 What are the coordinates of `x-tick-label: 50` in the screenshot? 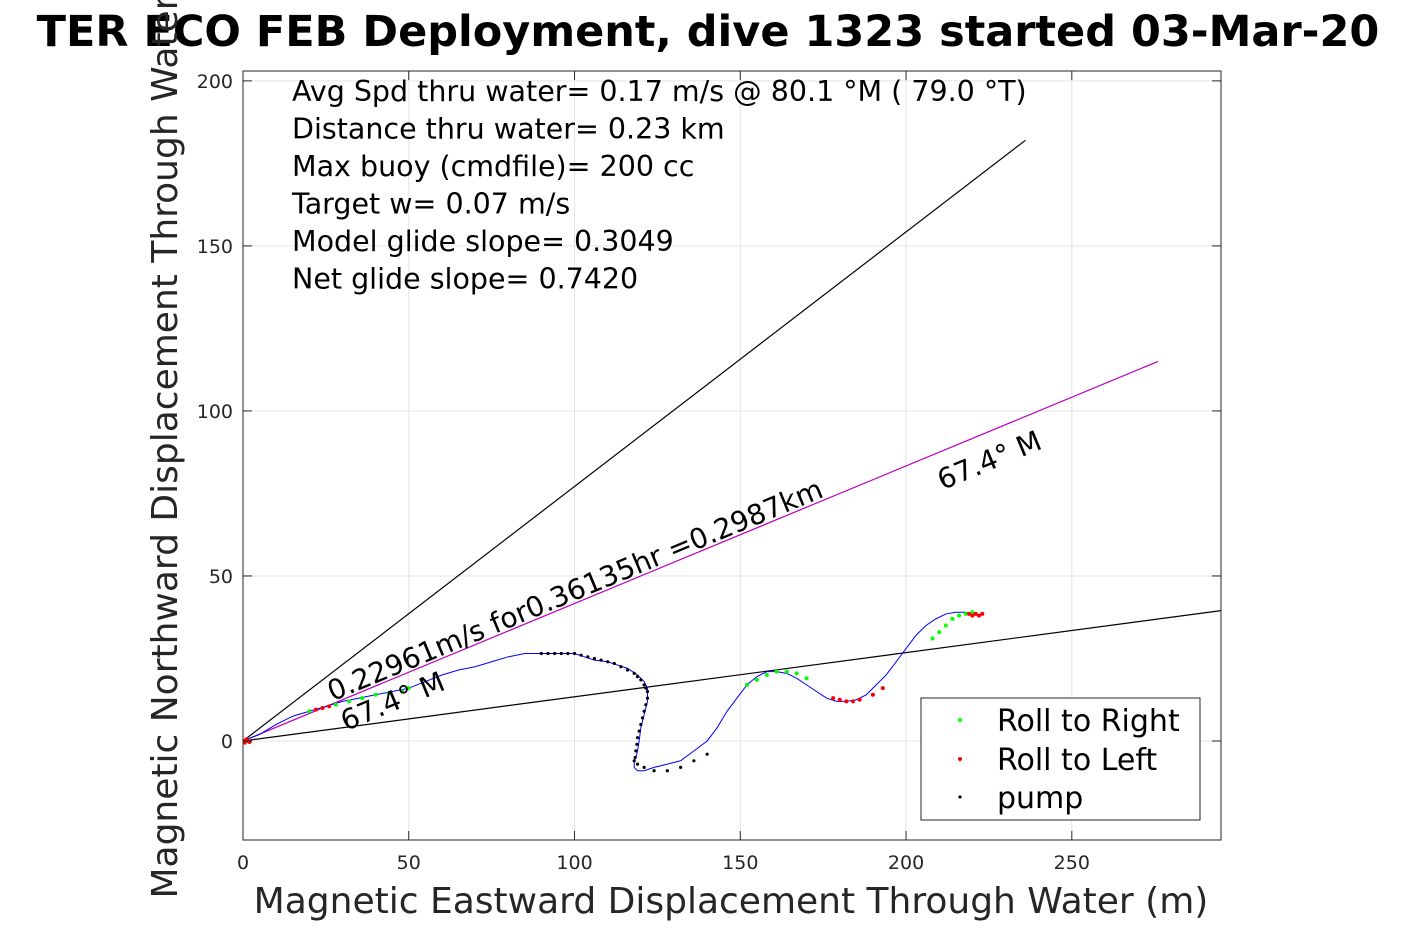 It's located at (409, 863).